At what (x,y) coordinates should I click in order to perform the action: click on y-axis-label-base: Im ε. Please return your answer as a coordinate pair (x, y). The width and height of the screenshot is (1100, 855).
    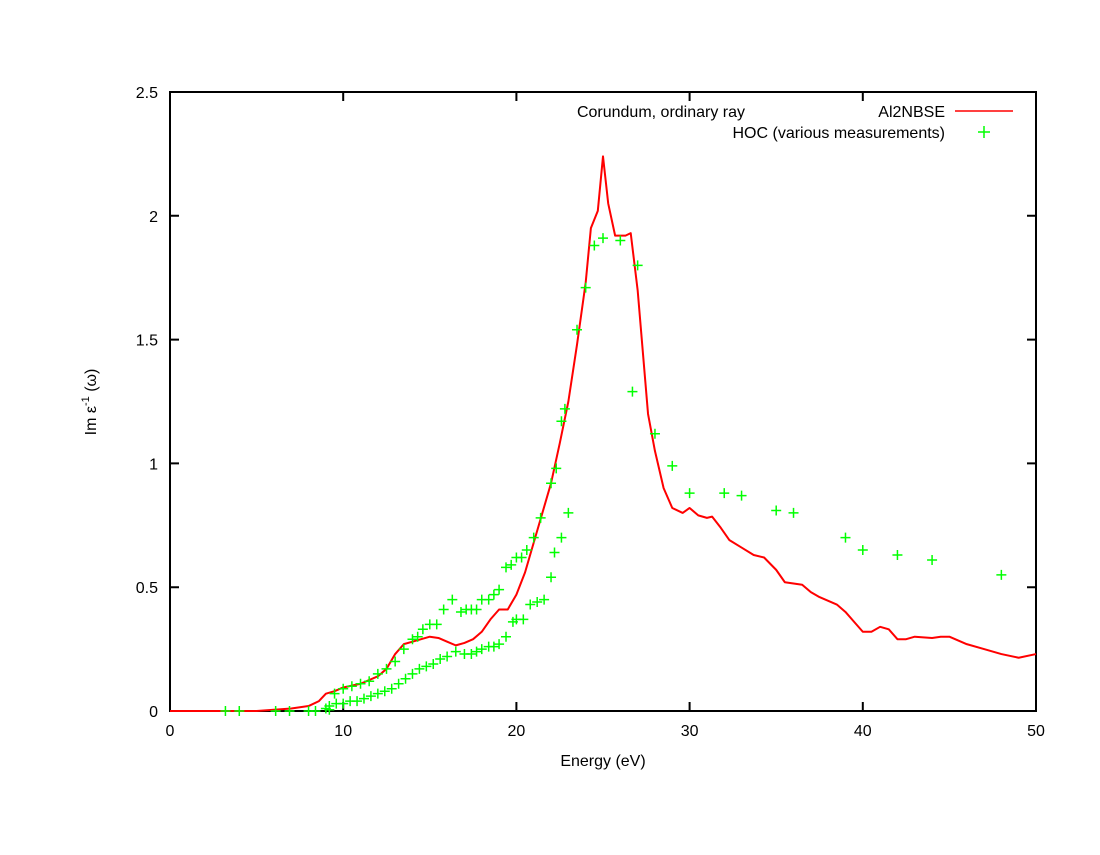
    Looking at the image, I should click on (91, 420).